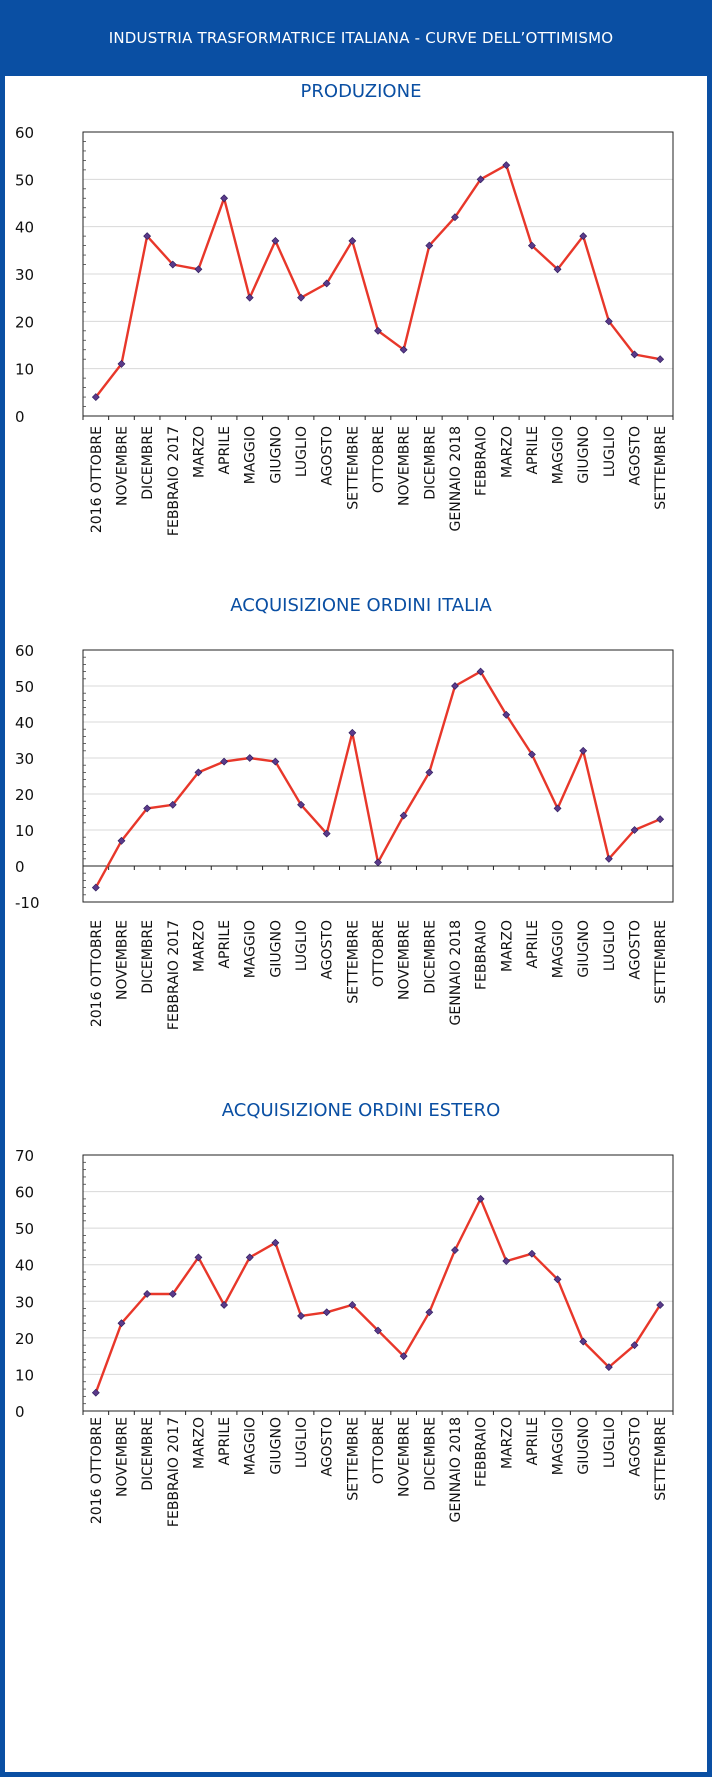  Describe the element at coordinates (482, 1452) in the screenshot. I see `x-tick-label: FEBBRAIO` at that location.